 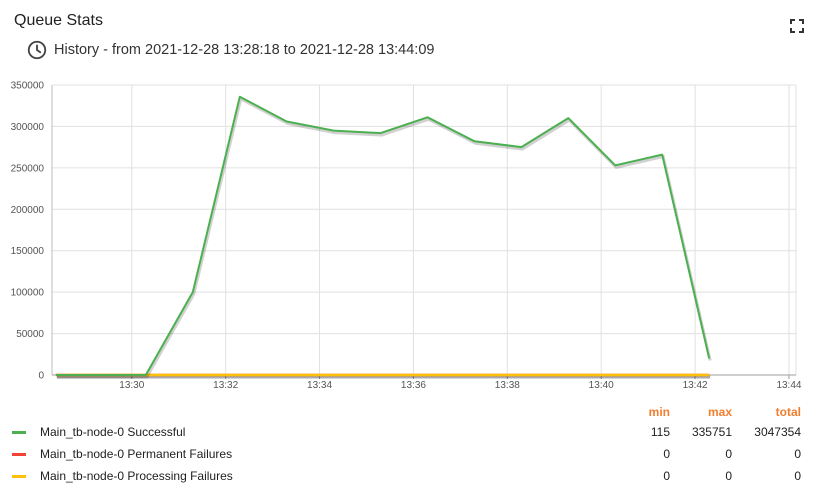 I want to click on x-tick-label: 13:32, so click(x=225, y=385).